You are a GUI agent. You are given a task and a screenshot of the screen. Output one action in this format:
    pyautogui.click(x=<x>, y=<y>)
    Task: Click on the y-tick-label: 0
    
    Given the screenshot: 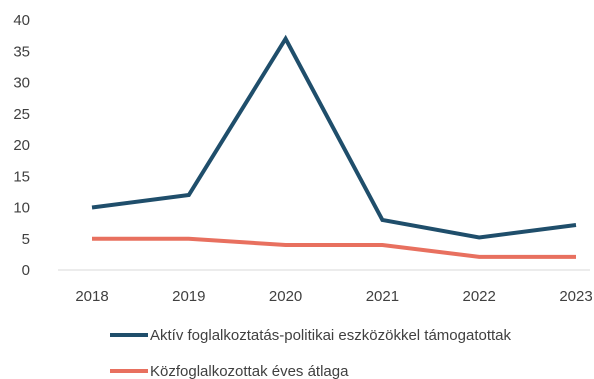 What is the action you would take?
    pyautogui.click(x=26, y=270)
    